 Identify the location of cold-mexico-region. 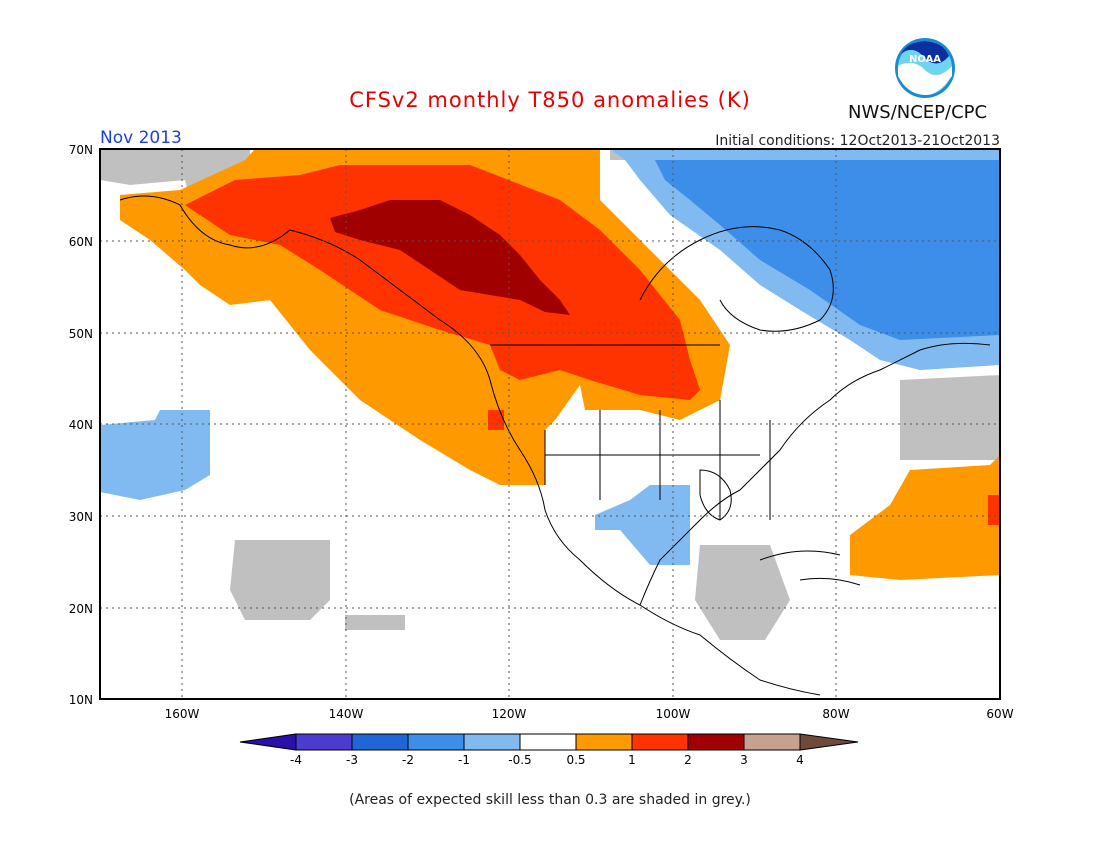
(642, 525).